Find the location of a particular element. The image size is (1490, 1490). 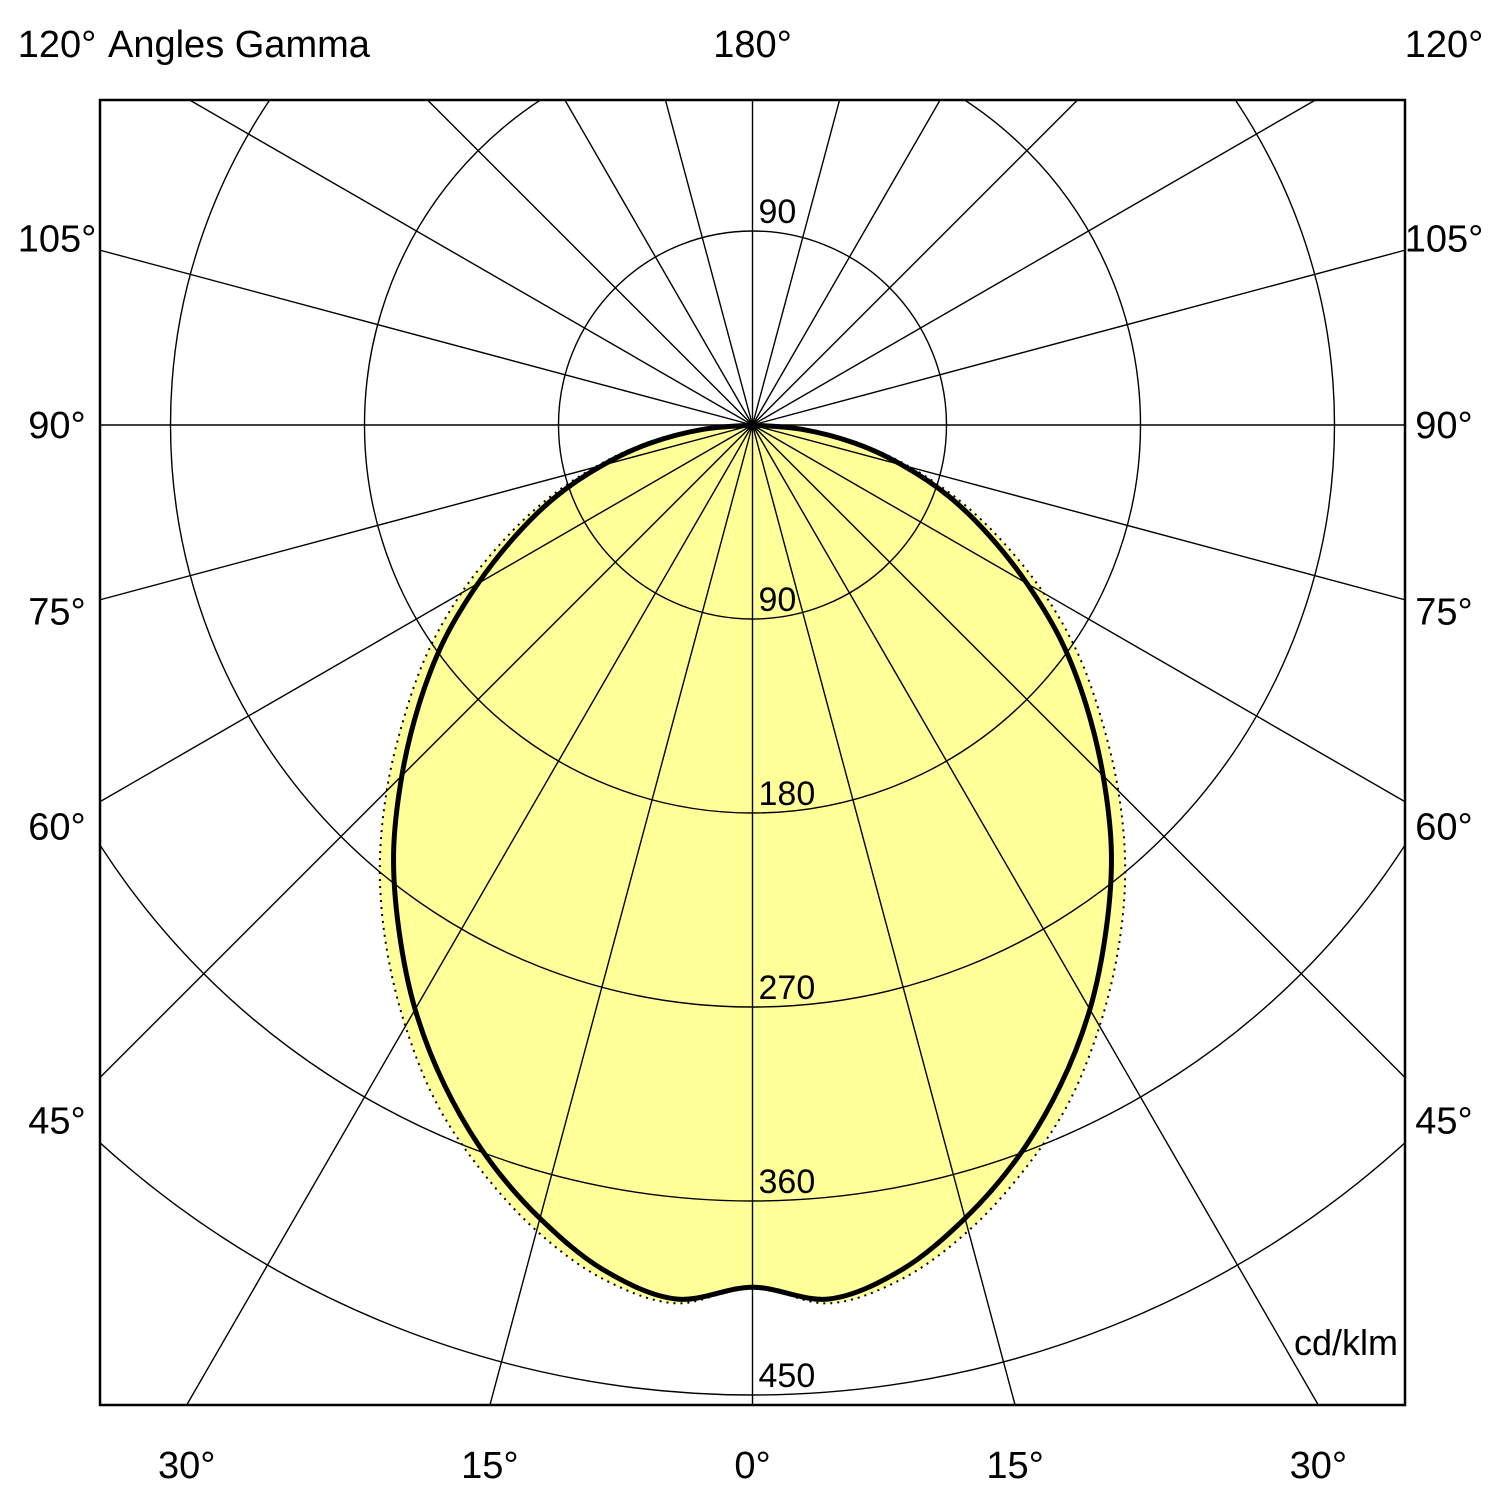

gamma-label-left: 105° is located at coordinates (57, 240).